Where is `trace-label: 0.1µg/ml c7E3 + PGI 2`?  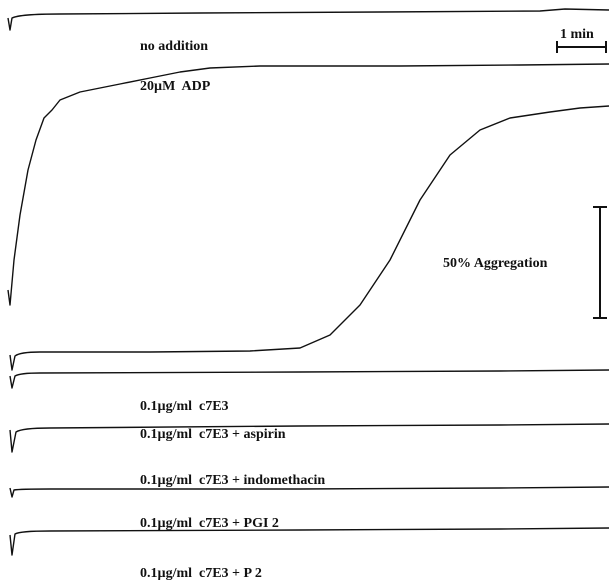 trace-label: 0.1µg/ml c7E3 + PGI 2 is located at coordinates (209, 523).